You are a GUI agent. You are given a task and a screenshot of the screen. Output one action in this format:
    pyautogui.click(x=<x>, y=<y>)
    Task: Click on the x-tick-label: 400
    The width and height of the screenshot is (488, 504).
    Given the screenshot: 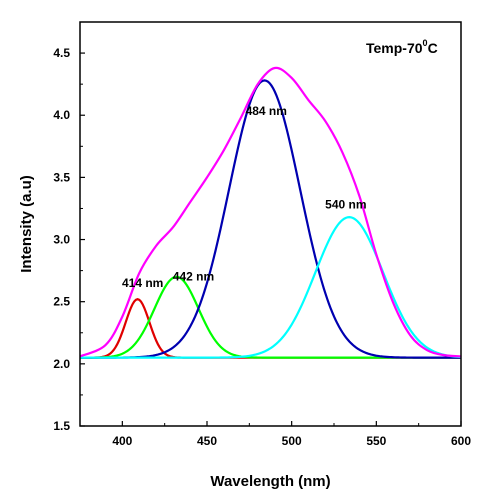 What is the action you would take?
    pyautogui.click(x=122, y=441)
    